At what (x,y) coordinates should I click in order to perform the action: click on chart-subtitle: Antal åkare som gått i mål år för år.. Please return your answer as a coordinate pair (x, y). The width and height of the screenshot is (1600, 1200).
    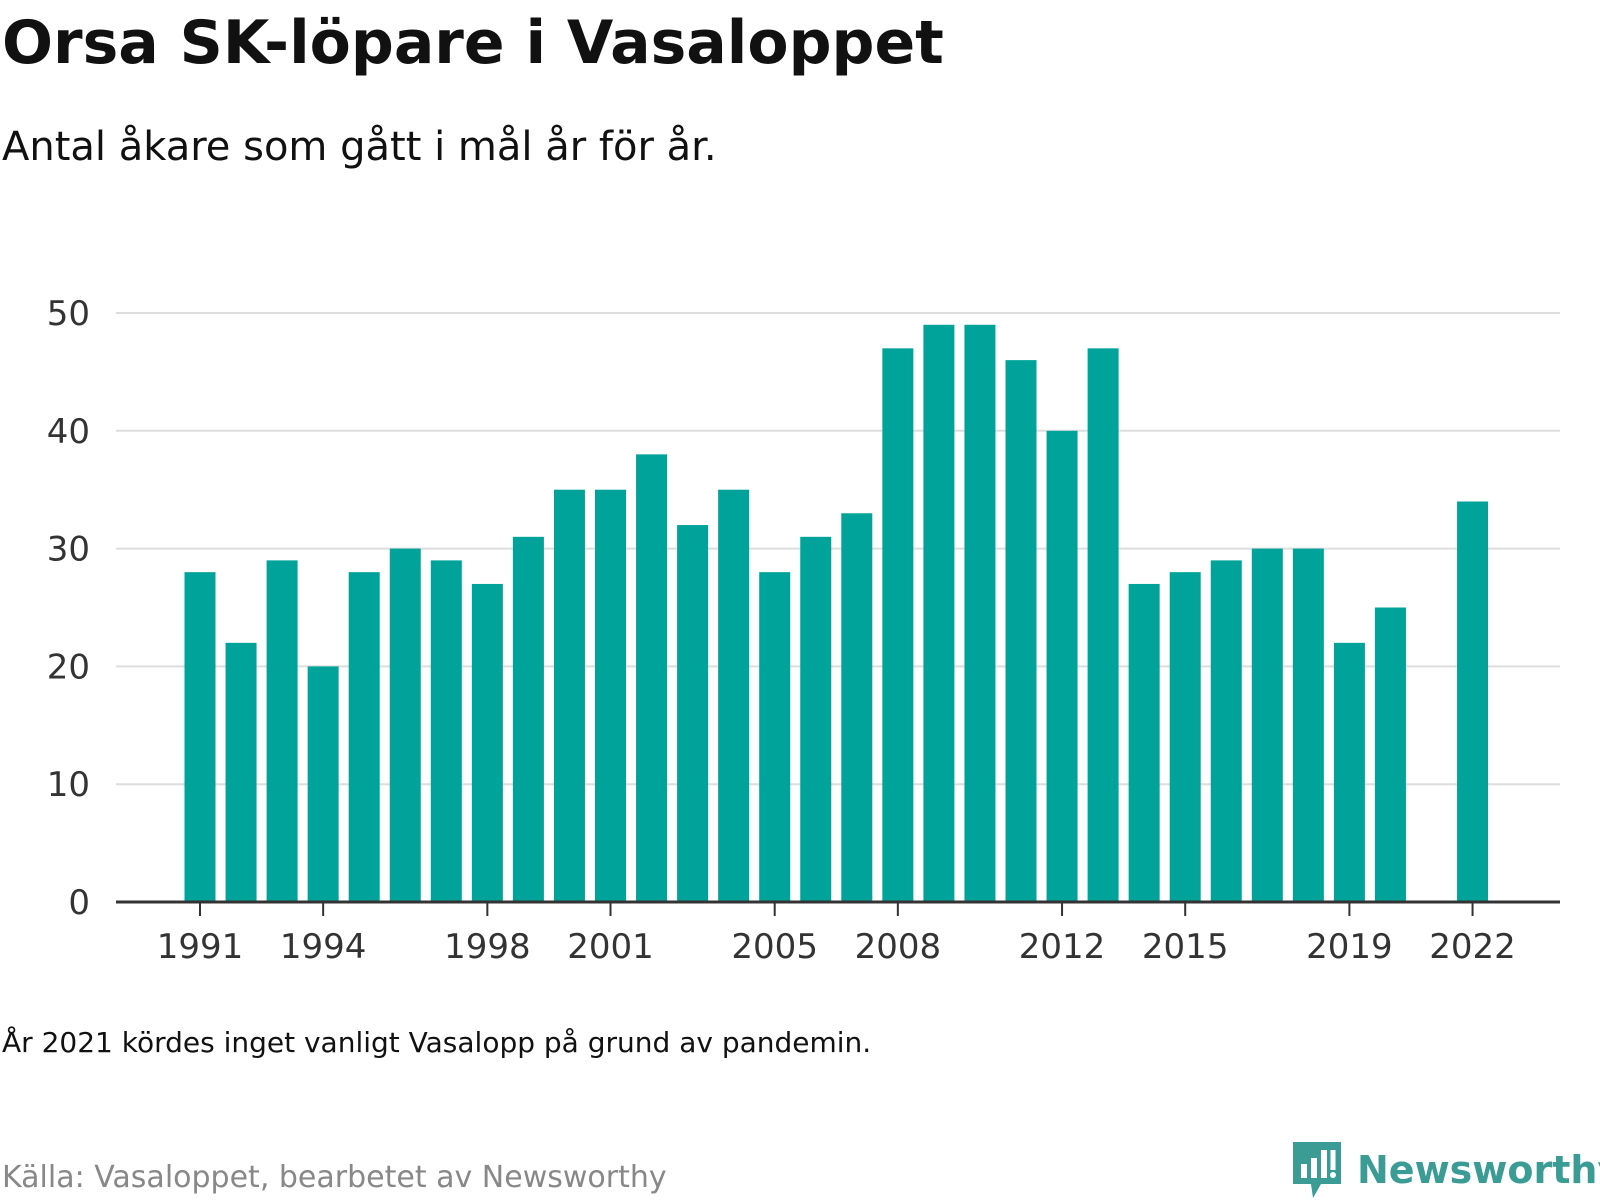
    Looking at the image, I should click on (359, 147).